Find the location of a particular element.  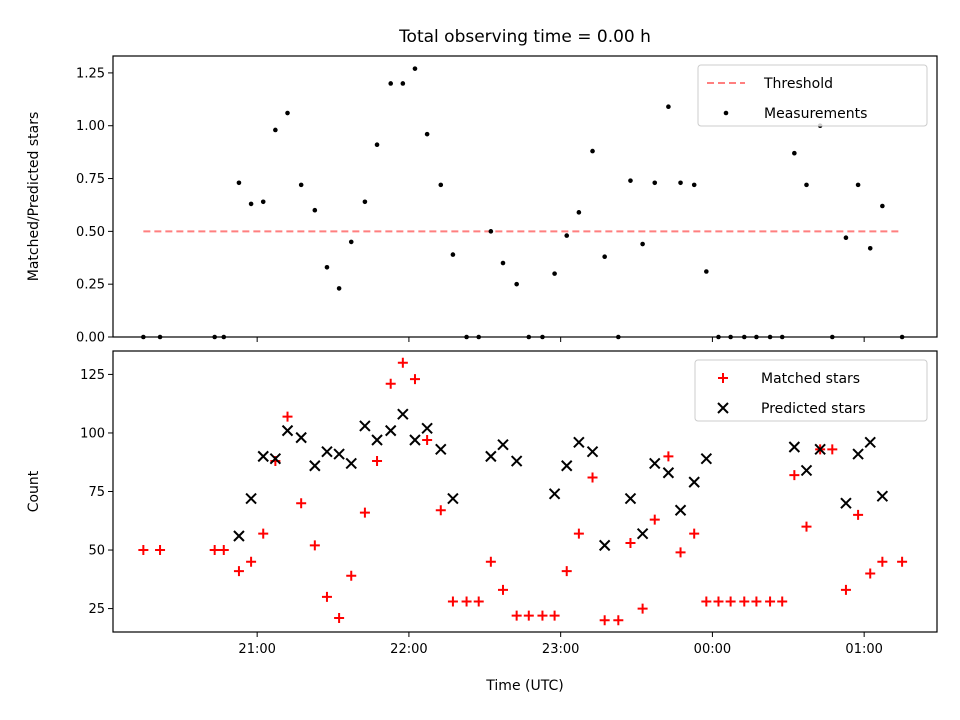

y-tick-label: 125 is located at coordinates (92, 375).